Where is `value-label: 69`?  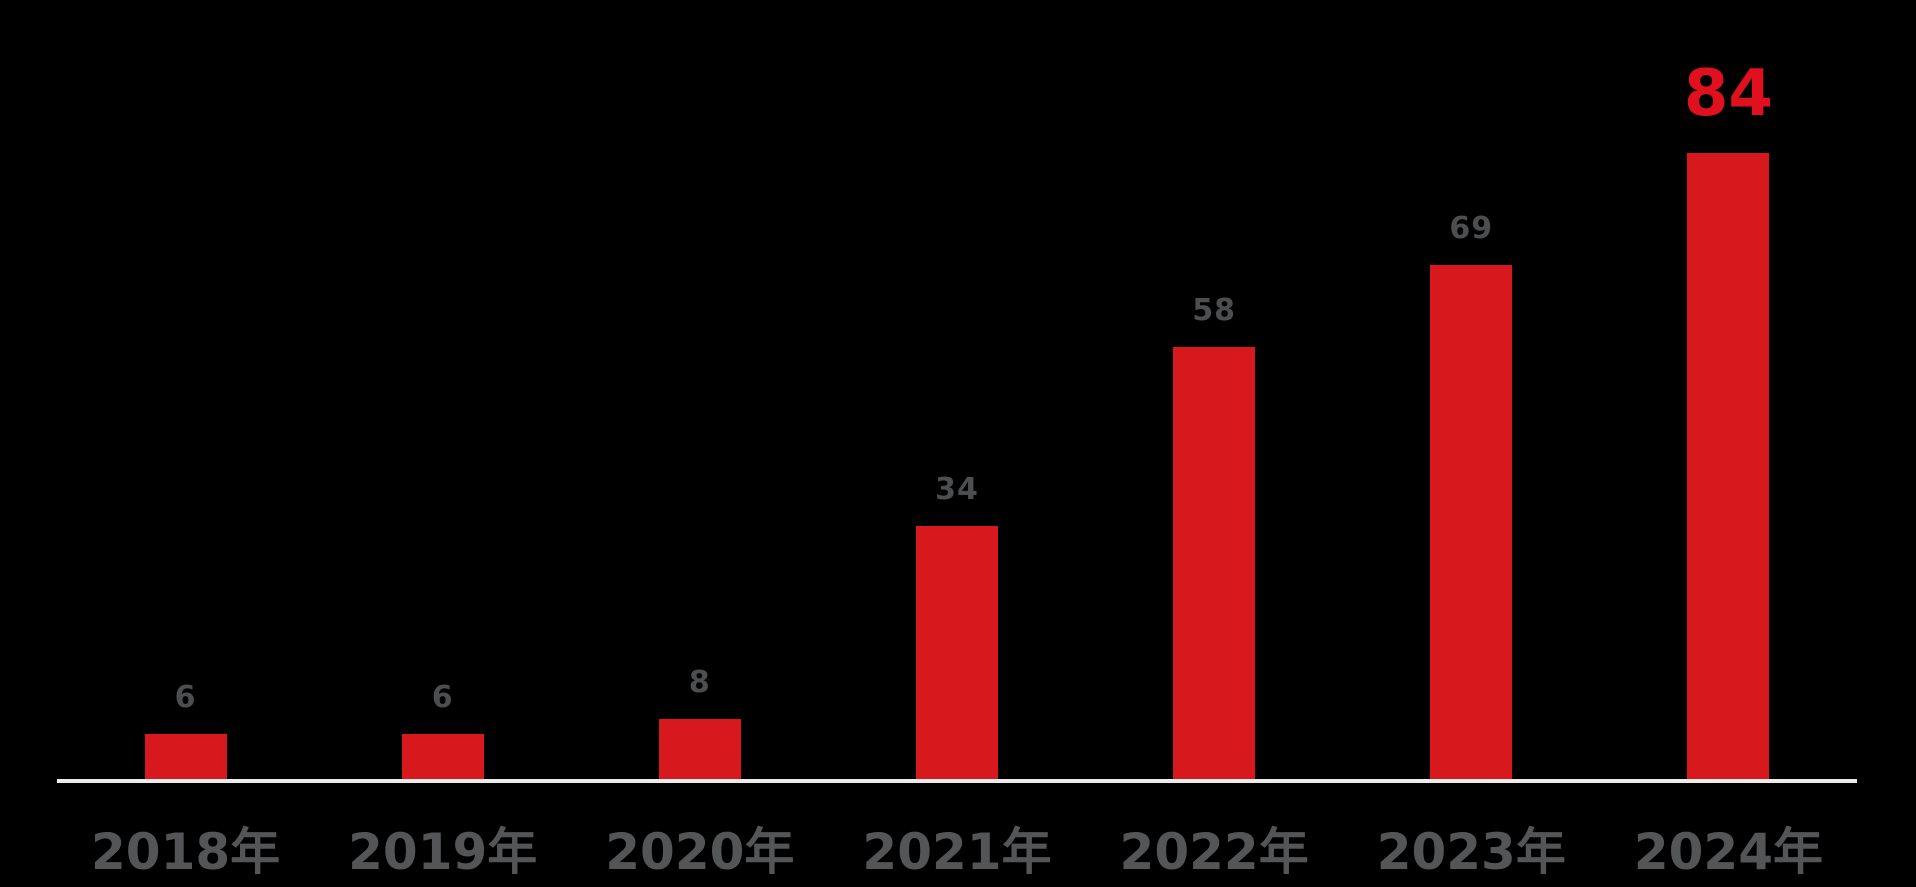 value-label: 69 is located at coordinates (1471, 228).